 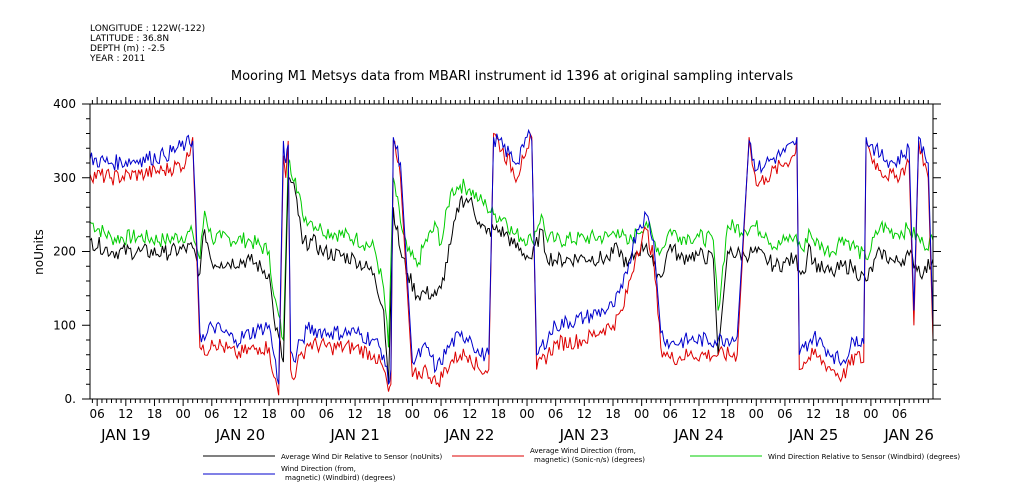 I want to click on legend-label-3: magnetic) (Windbird) (degrees), so click(x=340, y=478).